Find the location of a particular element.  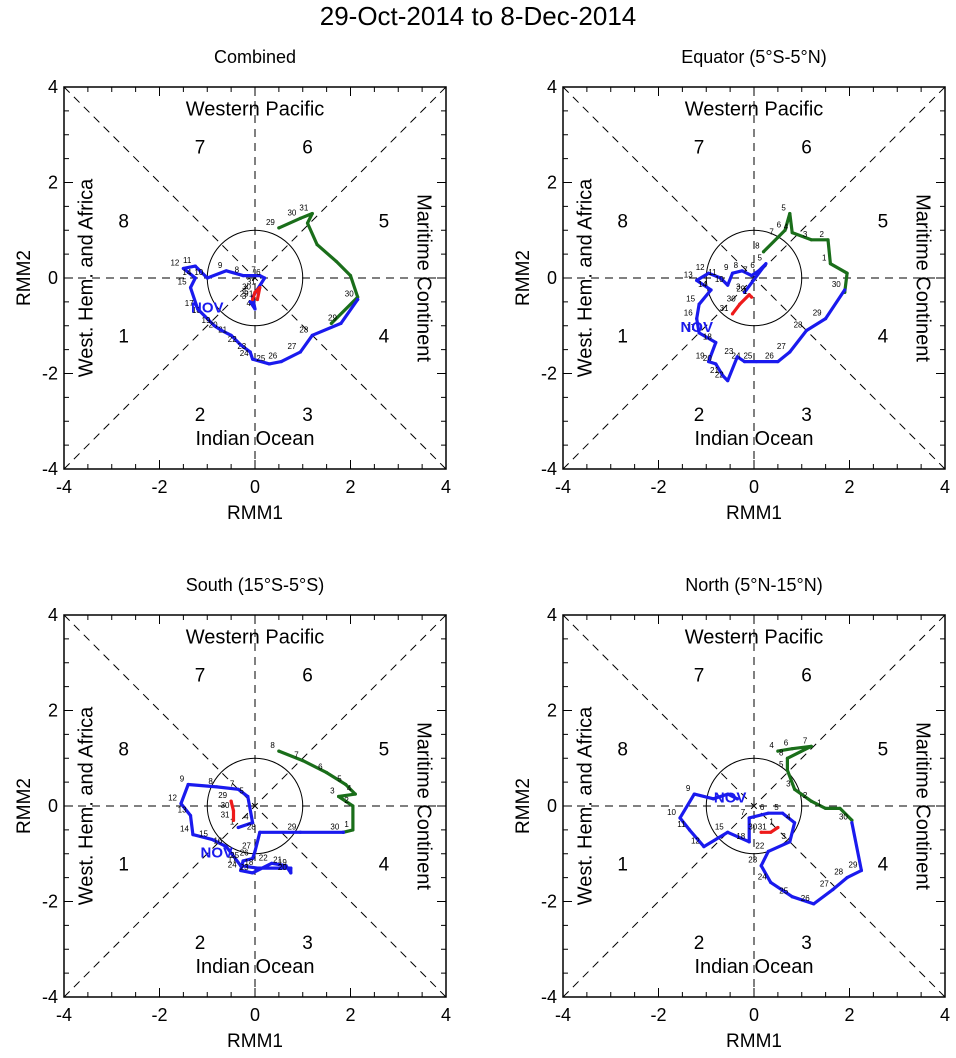

day-label: 6 is located at coordinates (762, 807).